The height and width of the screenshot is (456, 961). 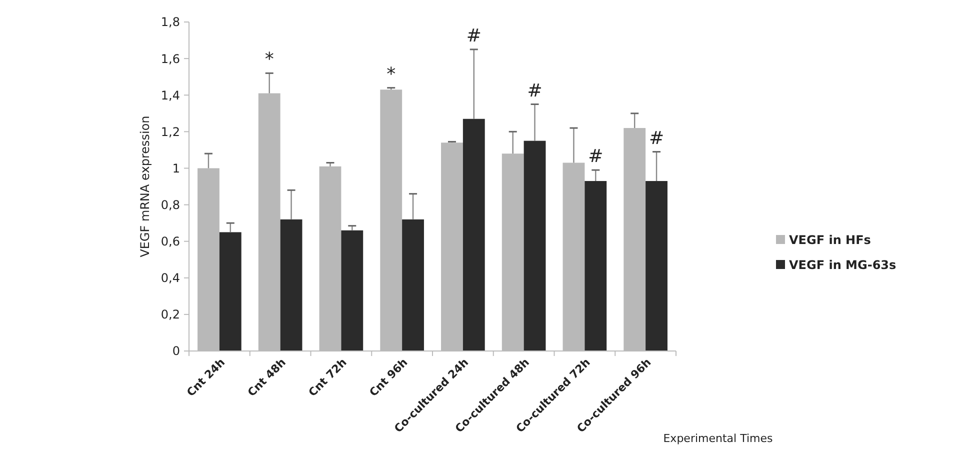 What do you see at coordinates (830, 240) in the screenshot?
I see `legend-label: VEGF in HFs` at bounding box center [830, 240].